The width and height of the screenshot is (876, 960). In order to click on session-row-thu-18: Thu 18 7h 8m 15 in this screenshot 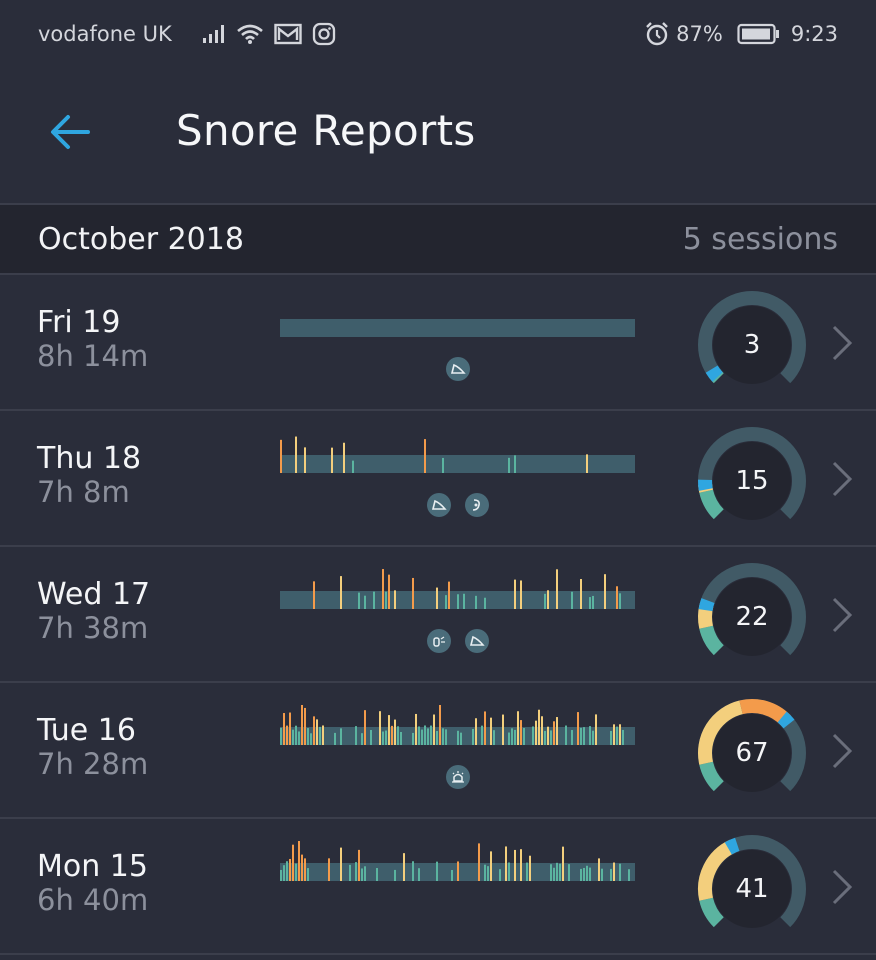, I will do `click(438, 479)`.